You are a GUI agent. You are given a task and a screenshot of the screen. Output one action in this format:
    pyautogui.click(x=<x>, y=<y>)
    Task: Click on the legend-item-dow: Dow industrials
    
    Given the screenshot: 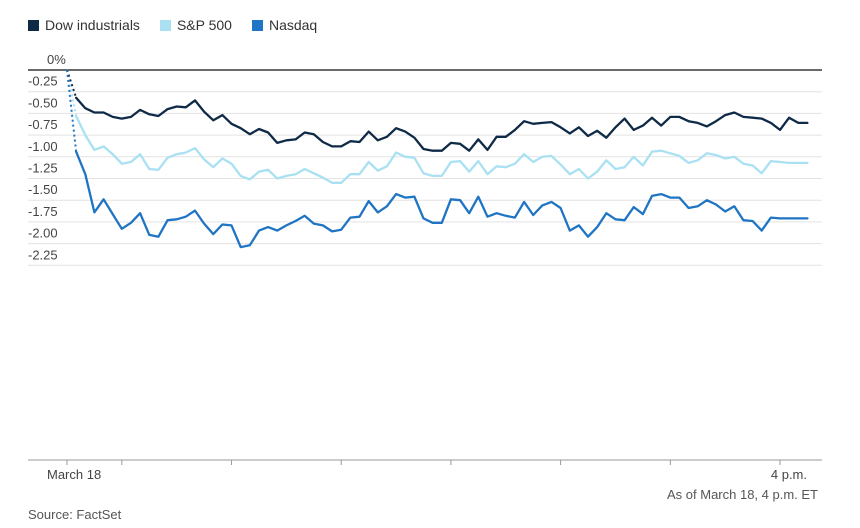 What is the action you would take?
    pyautogui.click(x=84, y=25)
    